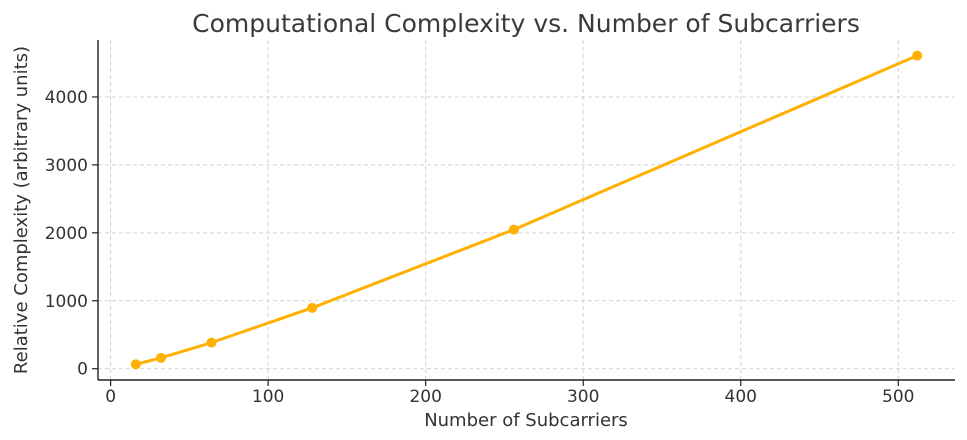 This screenshot has width=967, height=440. Describe the element at coordinates (526, 420) in the screenshot. I see `x-axis-title: Number of Subcarriers` at that location.